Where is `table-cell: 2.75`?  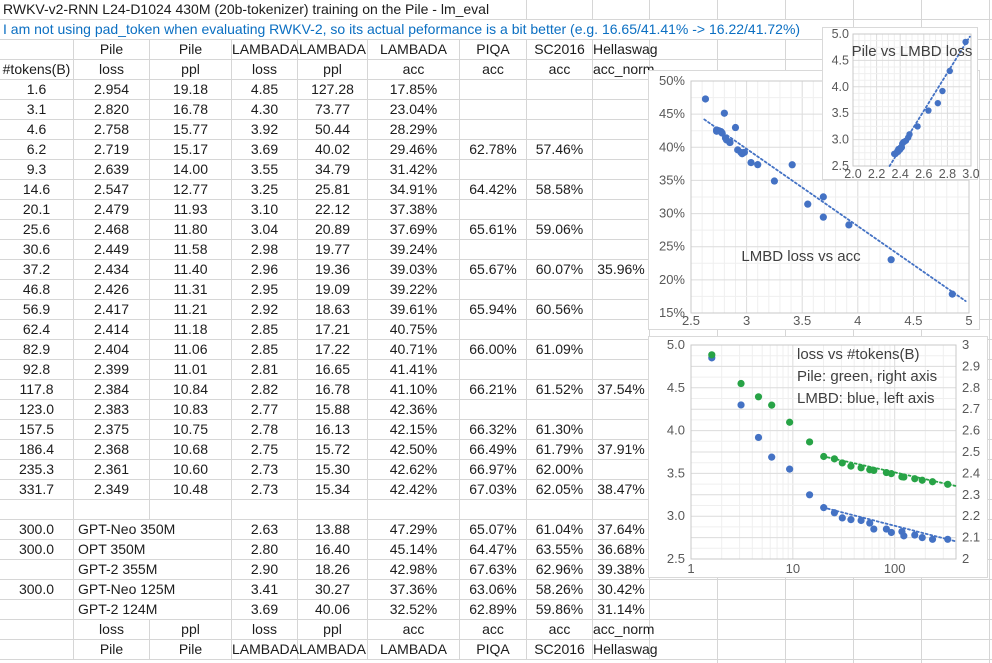 table-cell: 2.75 is located at coordinates (265, 450).